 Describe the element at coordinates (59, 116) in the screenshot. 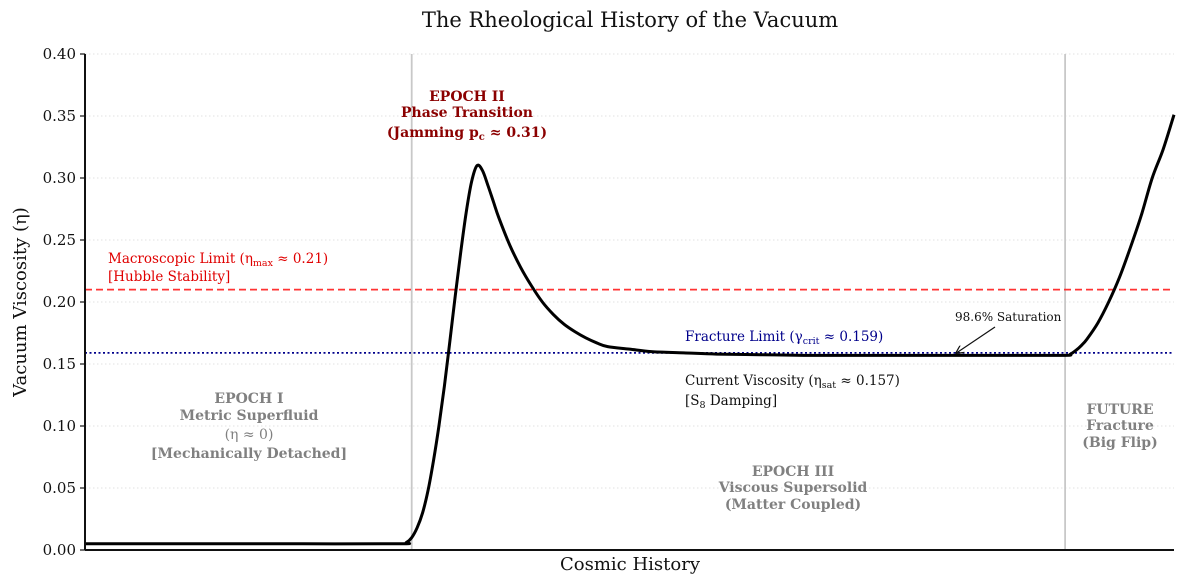

I see `y-tick-label: 0.35` at that location.